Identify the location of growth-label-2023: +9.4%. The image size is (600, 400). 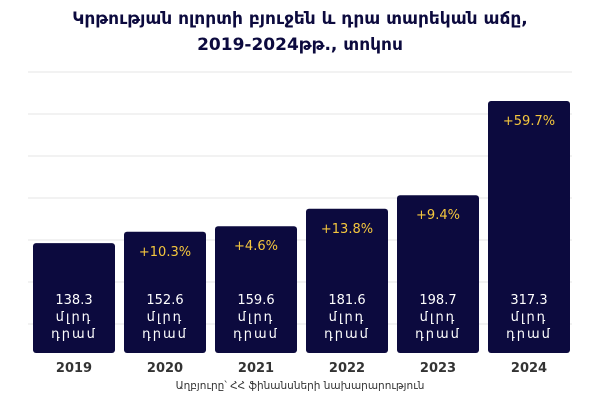
(438, 215).